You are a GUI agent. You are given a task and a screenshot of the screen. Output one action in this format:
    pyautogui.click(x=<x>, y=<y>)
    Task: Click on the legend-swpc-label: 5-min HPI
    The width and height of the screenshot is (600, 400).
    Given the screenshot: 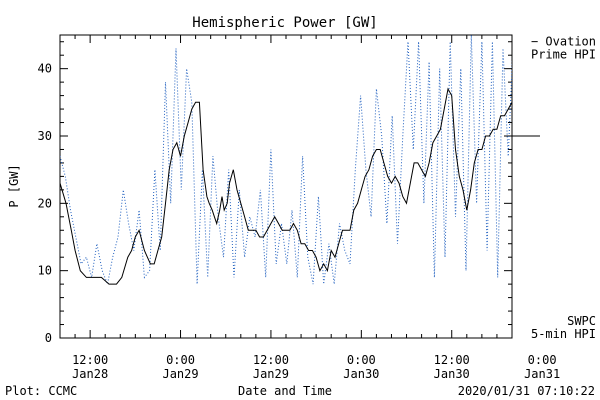 What is the action you would take?
    pyautogui.click(x=563, y=334)
    